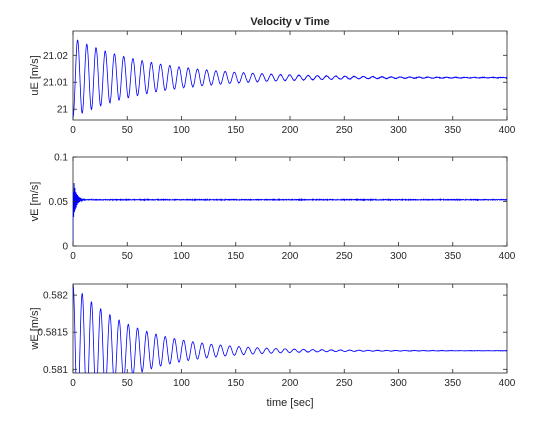 This screenshot has height=425, width=560. What do you see at coordinates (289, 403) in the screenshot?
I see `x-axis-label: time [sec]` at bounding box center [289, 403].